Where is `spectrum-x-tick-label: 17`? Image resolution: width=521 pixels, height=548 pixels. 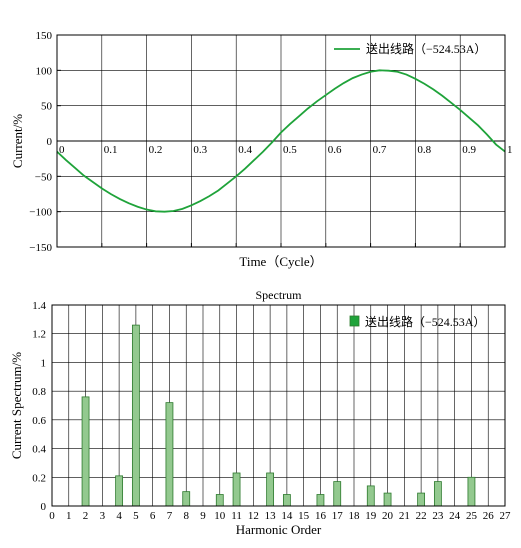 spectrum-x-tick-label: 17 is located at coordinates (338, 516).